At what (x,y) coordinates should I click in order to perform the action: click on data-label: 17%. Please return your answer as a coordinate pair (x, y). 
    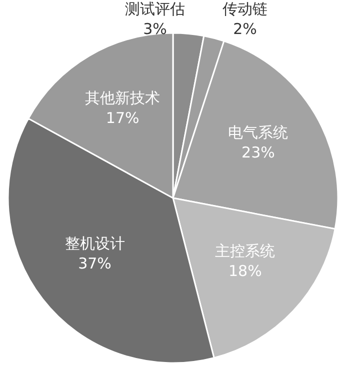
    Looking at the image, I should click on (123, 117).